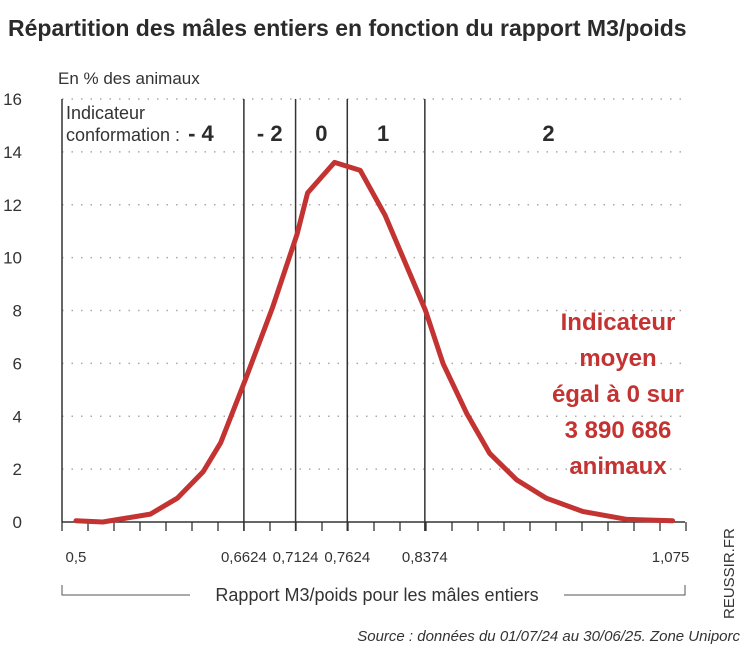 The width and height of the screenshot is (747, 665). What do you see at coordinates (270, 133) in the screenshot?
I see `class-label: - 2` at bounding box center [270, 133].